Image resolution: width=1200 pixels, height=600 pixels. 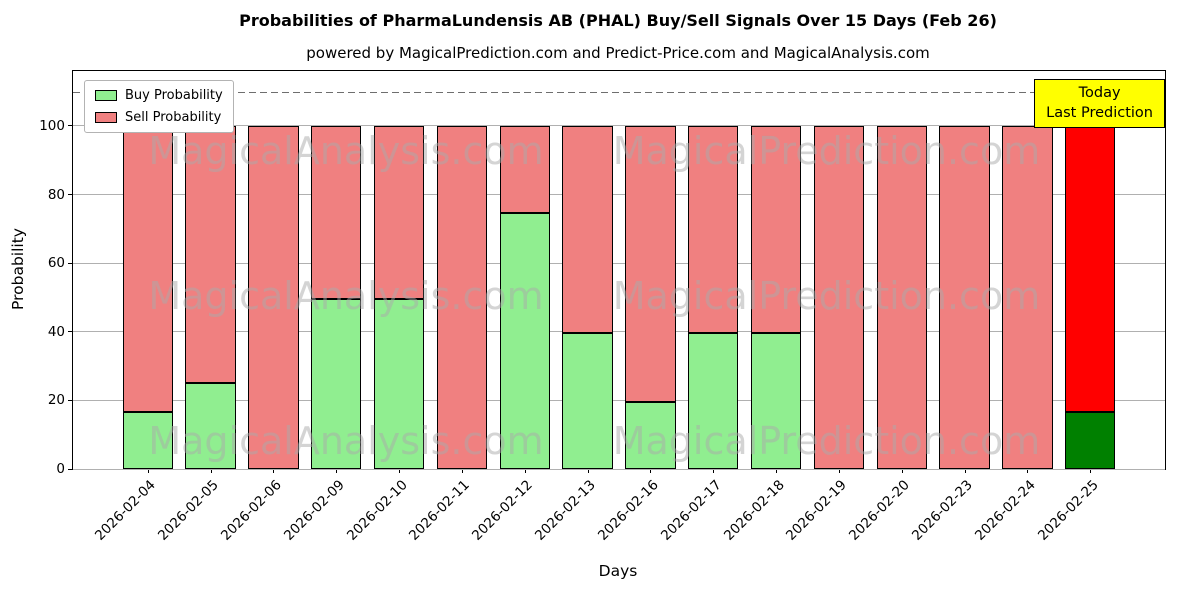 I want to click on x-tick-label: 2026-02-05, so click(x=188, y=510).